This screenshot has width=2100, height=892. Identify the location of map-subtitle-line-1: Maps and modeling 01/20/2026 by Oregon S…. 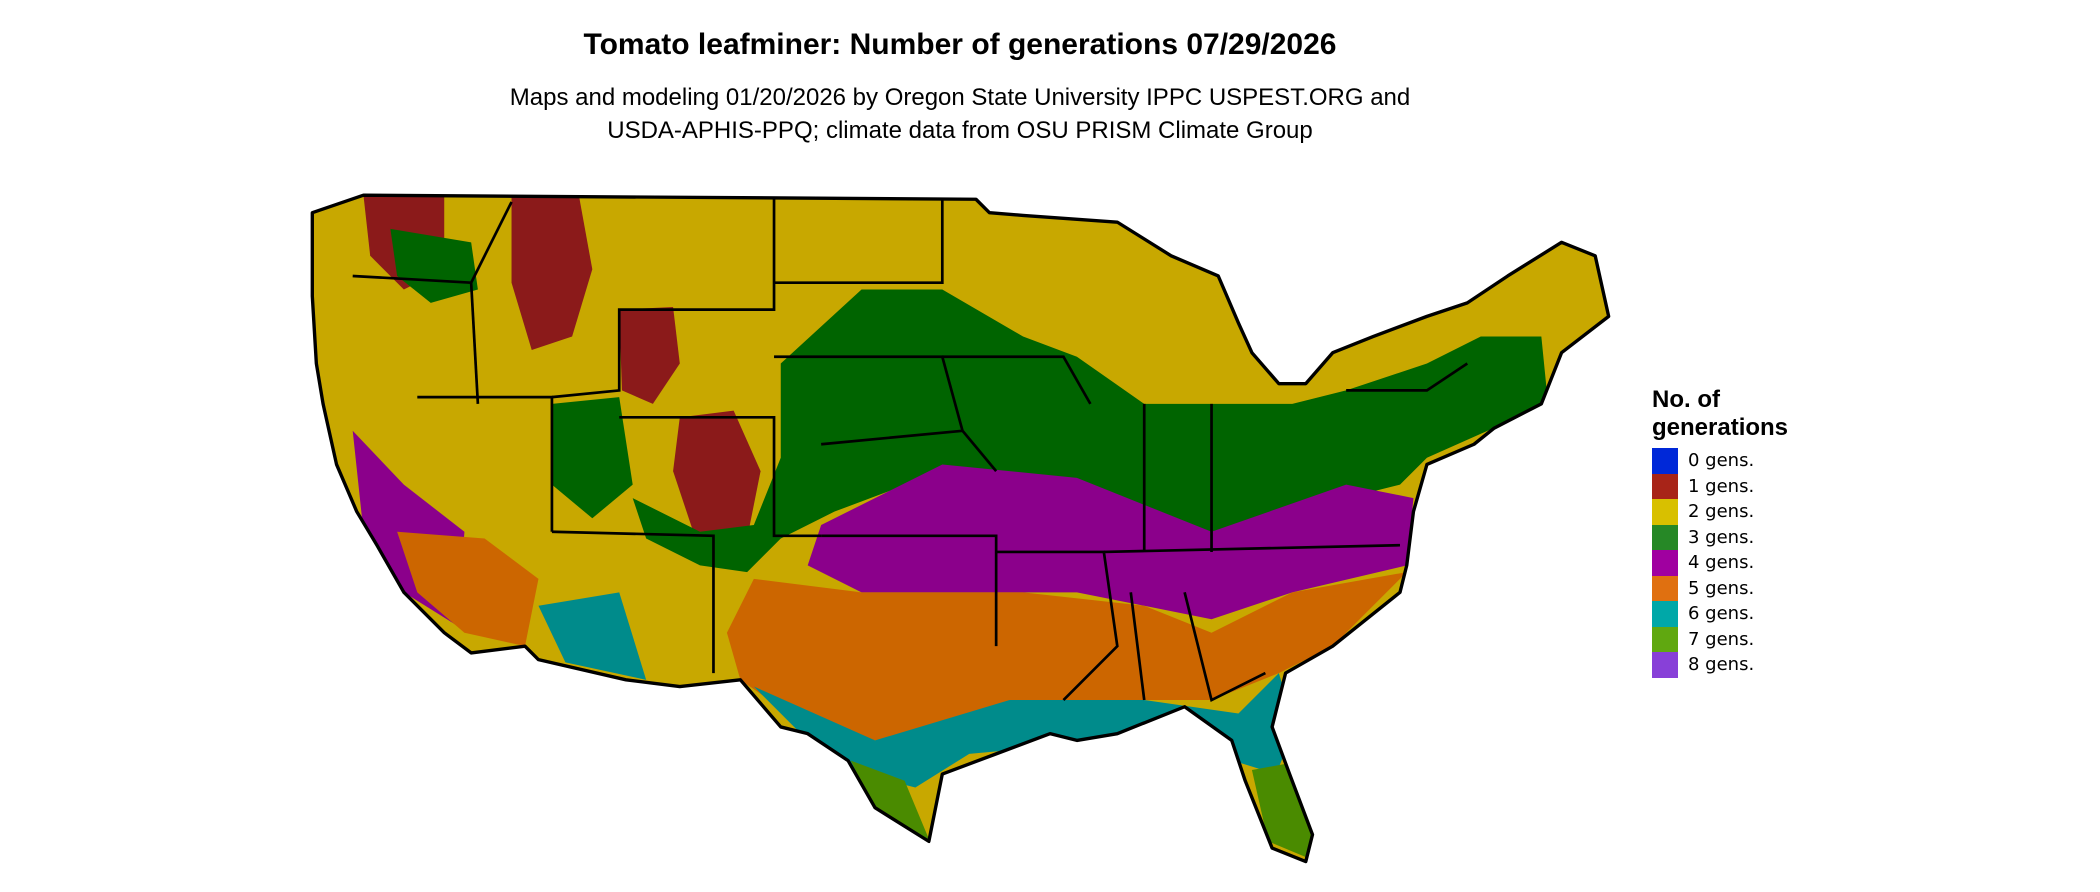
(960, 97).